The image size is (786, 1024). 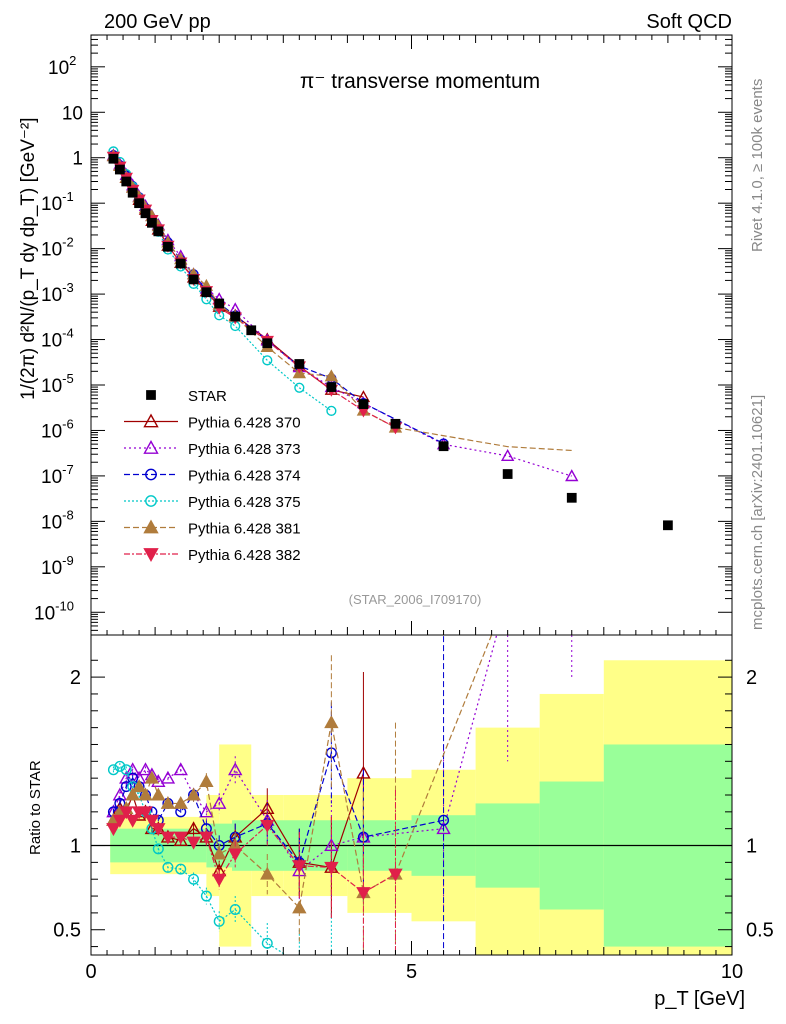 I want to click on x-tick-label: 10, so click(x=732, y=972).